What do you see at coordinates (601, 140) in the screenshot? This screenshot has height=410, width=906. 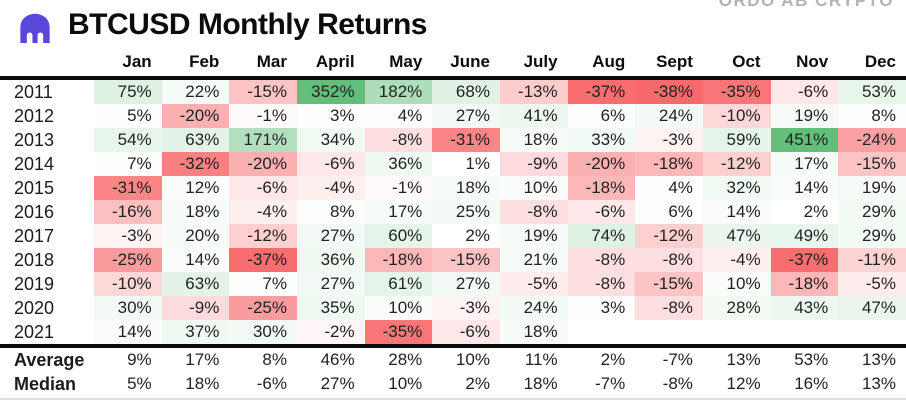 I see `cell: 33%` at bounding box center [601, 140].